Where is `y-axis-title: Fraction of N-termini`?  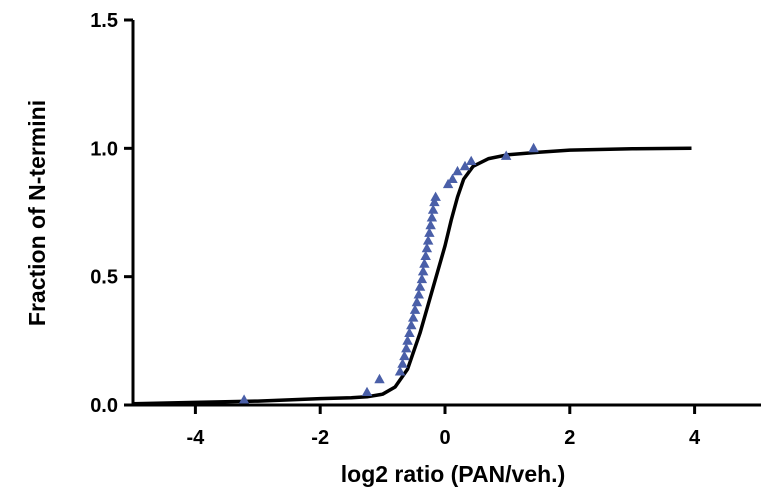 y-axis-title: Fraction of N-termini is located at coordinates (37, 213).